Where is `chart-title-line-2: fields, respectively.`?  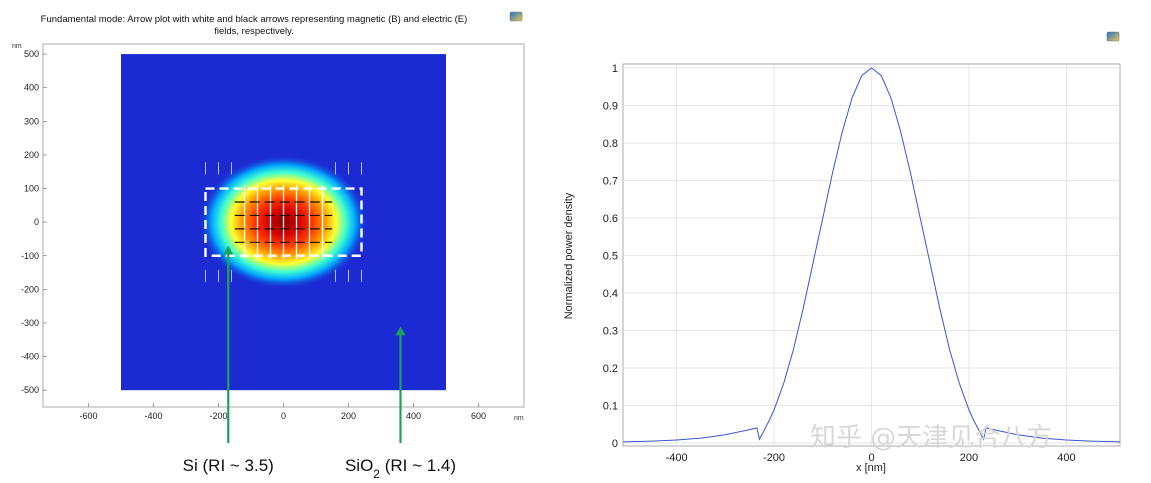
chart-title-line-2: fields, respectively. is located at coordinates (254, 31).